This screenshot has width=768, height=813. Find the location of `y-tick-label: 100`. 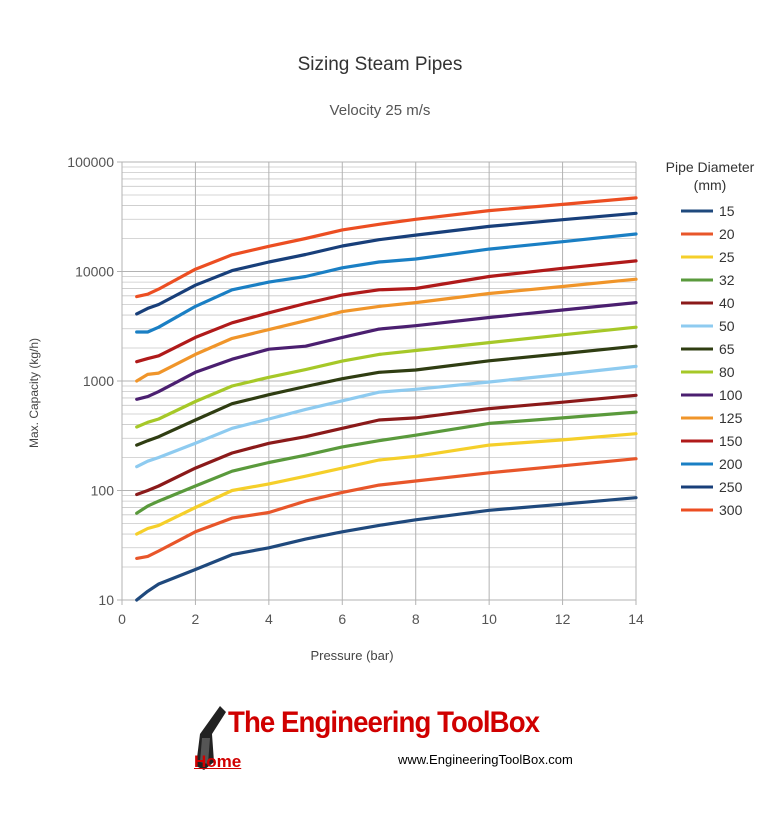

y-tick-label: 100 is located at coordinates (103, 491).